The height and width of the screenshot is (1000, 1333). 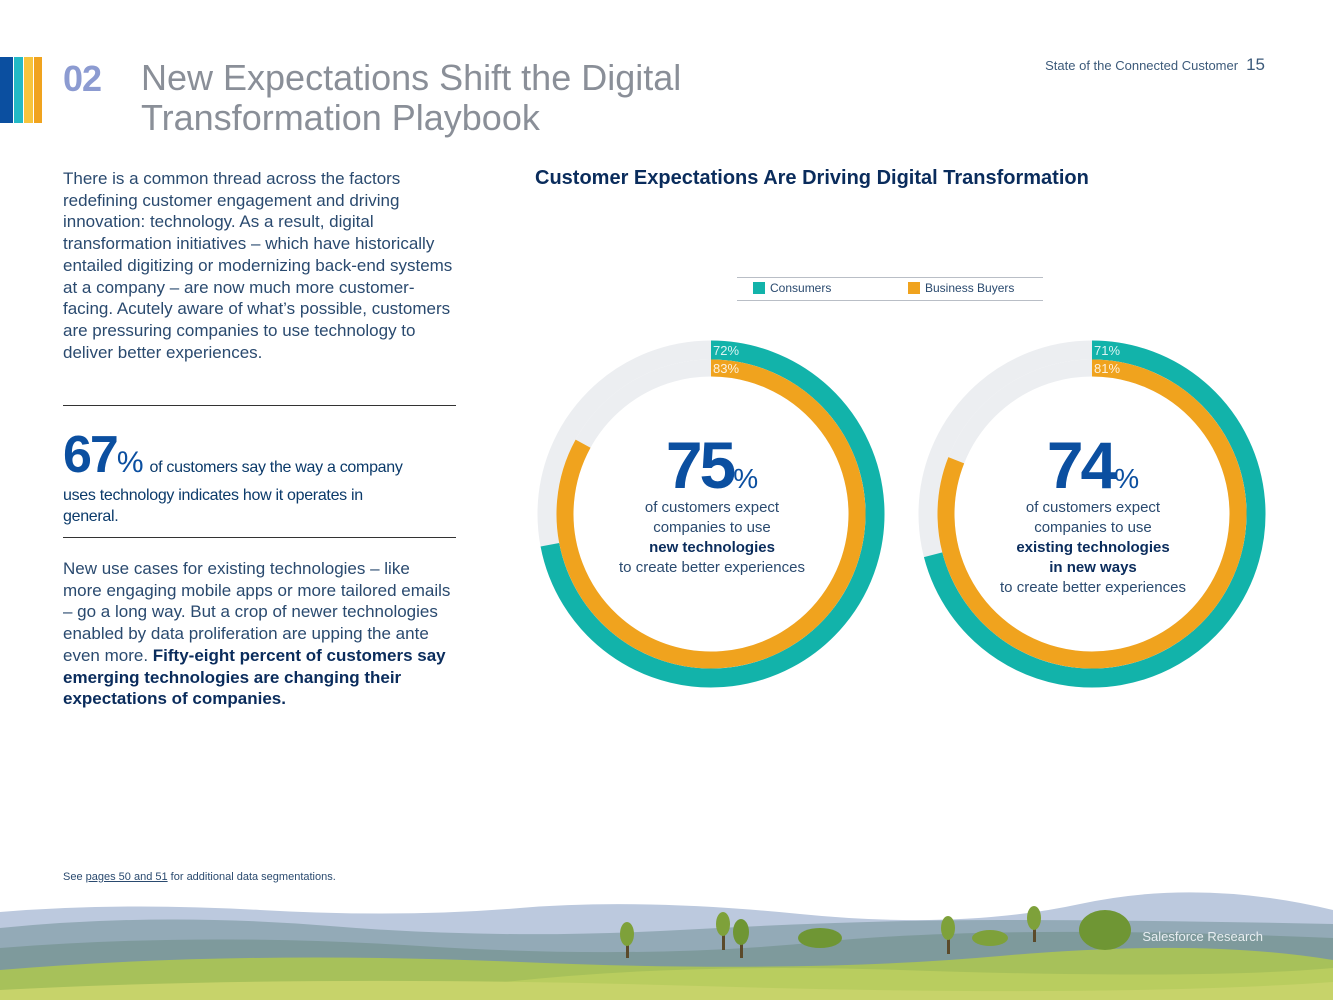 I want to click on page-header-info: State of the Connected Customer 15, so click(x=1155, y=65).